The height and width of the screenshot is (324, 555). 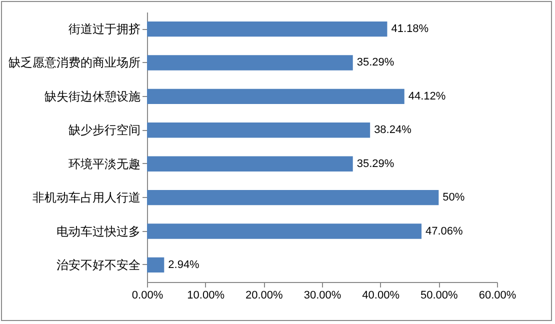 I want to click on data-label: 44.12%, so click(x=427, y=96).